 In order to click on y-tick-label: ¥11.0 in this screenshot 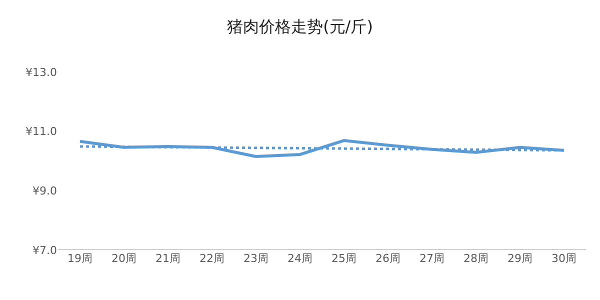, I will do `click(41, 131)`.